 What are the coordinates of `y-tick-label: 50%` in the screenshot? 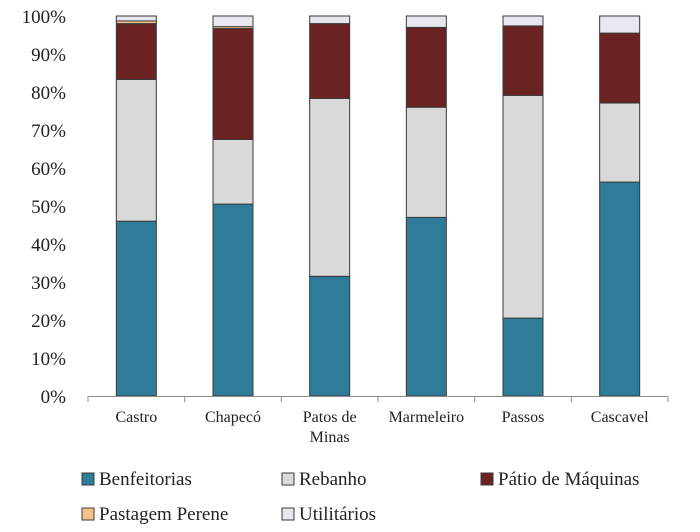 It's located at (48, 207).